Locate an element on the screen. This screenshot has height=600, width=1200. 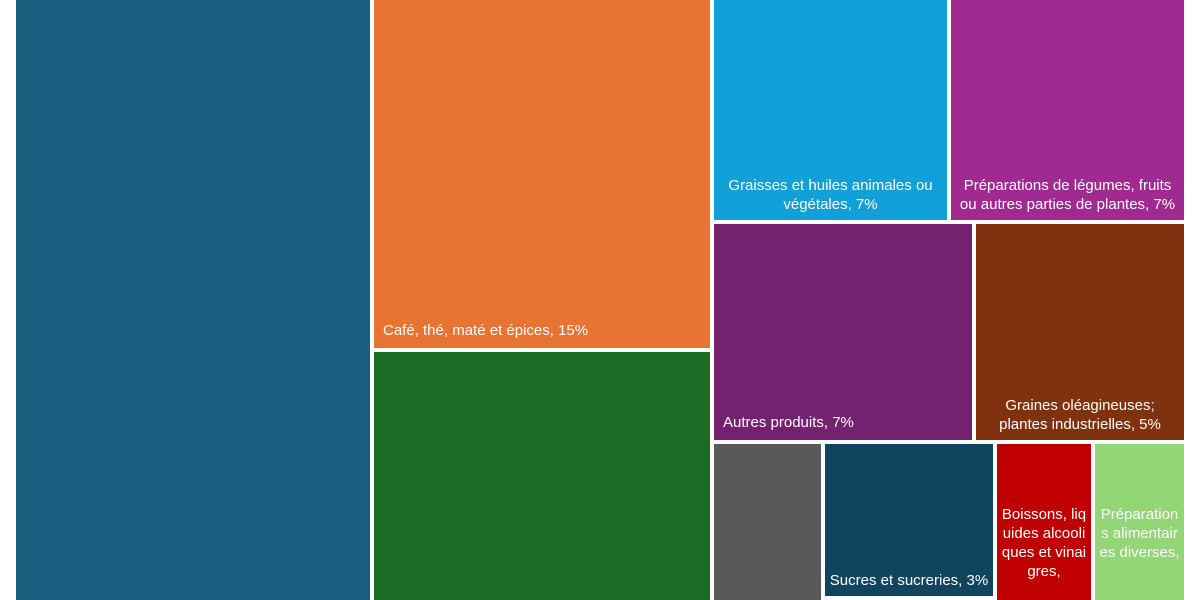
tile-preparations-alimentaires-label: Préparations alimentaires diverses, is located at coordinates (1139, 533).